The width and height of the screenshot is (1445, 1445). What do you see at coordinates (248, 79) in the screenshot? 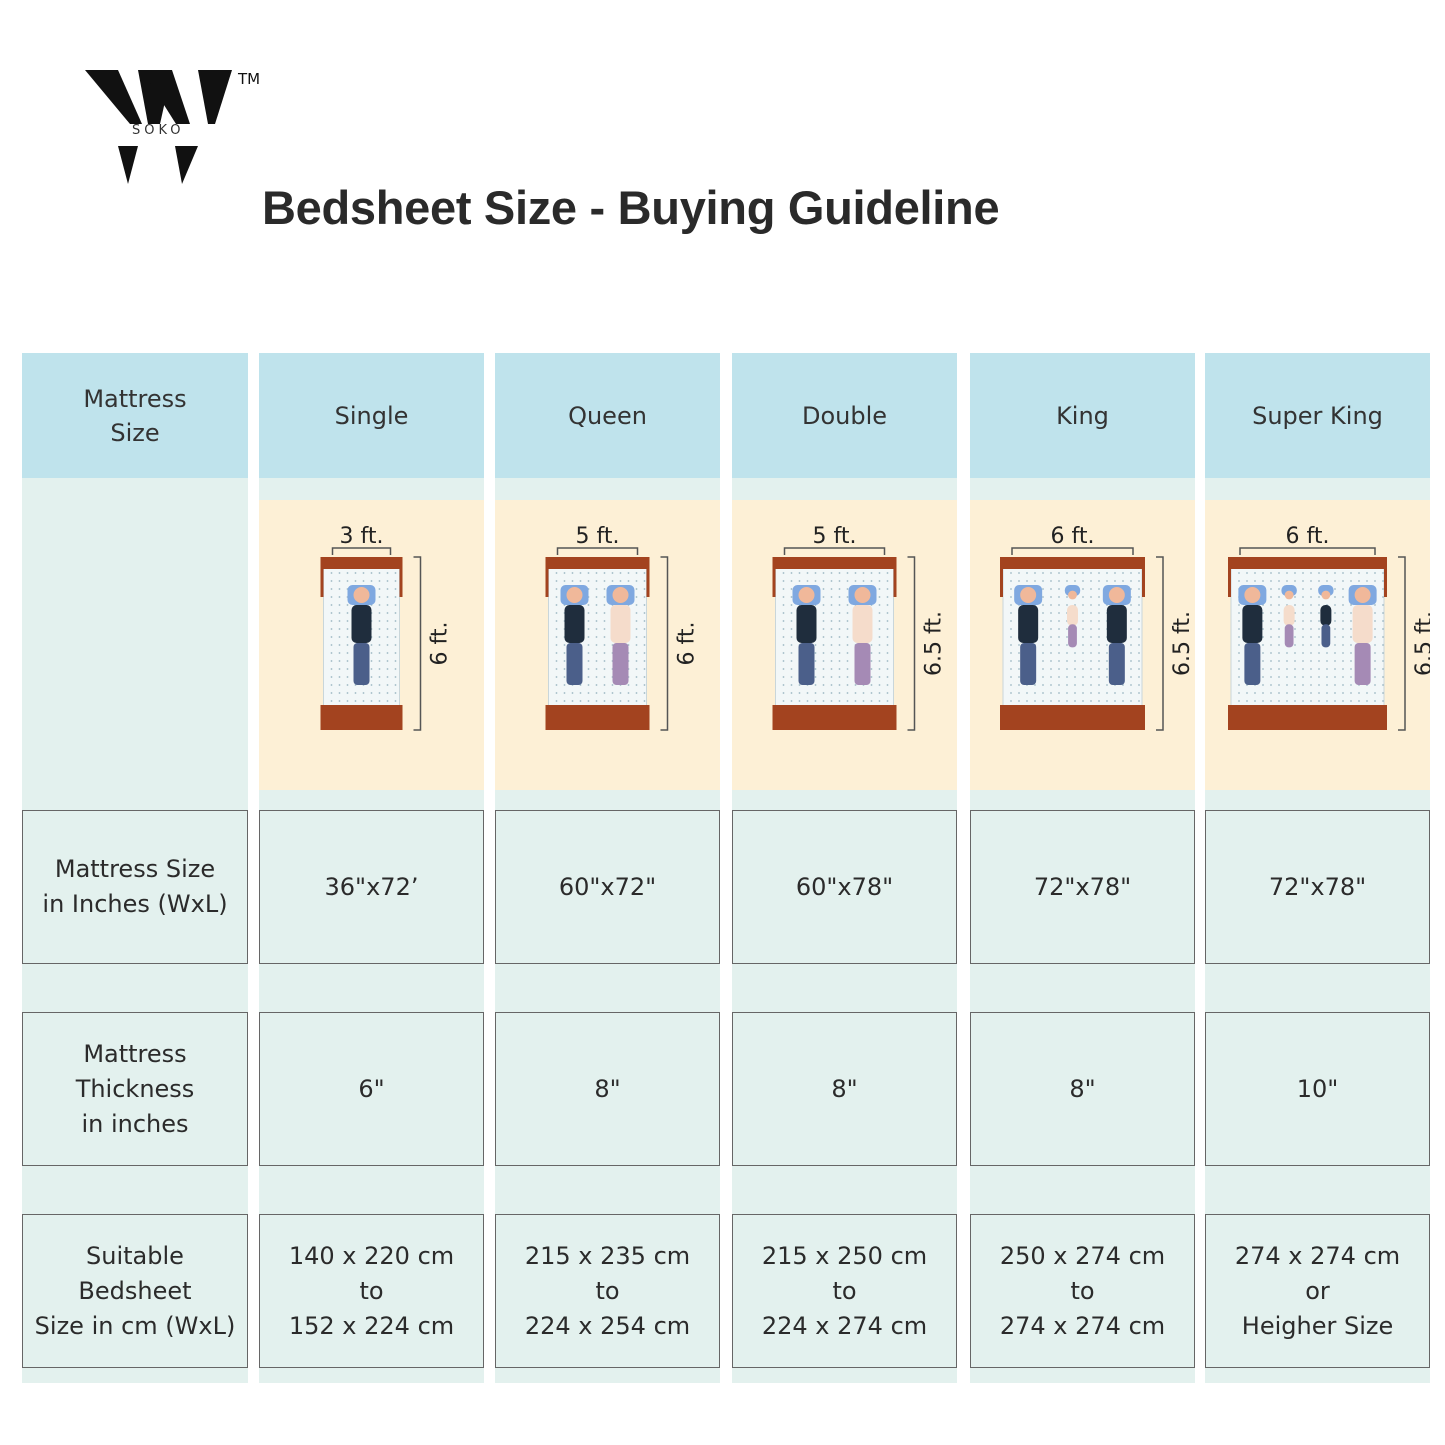
I see `trademark: TM` at bounding box center [248, 79].